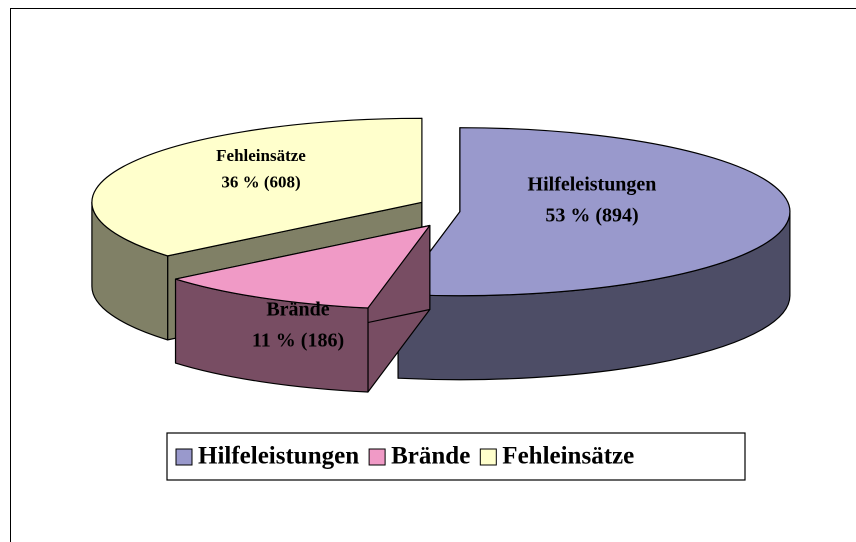 The width and height of the screenshot is (856, 542). I want to click on slice-label: Hilfeleistungen, so click(592, 185).